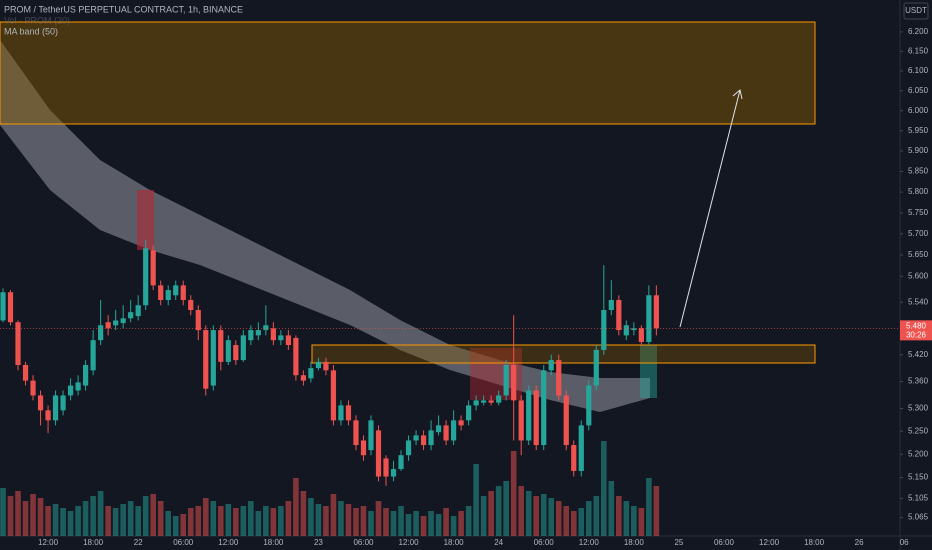 This screenshot has height=550, width=932. Describe the element at coordinates (918, 130) in the screenshot. I see `y-tick-label: 5.950` at that location.